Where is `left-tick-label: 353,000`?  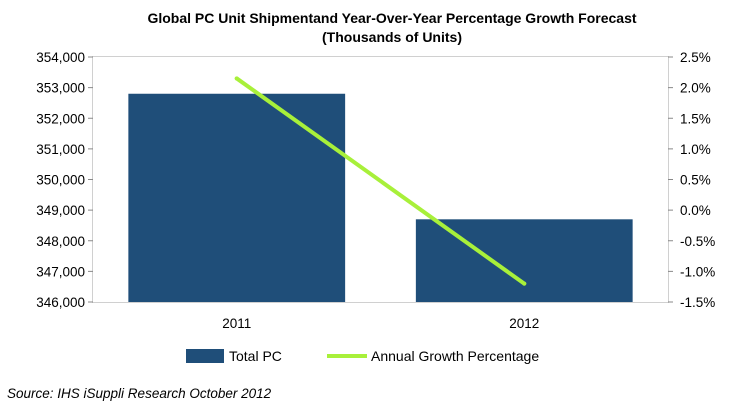 left-tick-label: 353,000 is located at coordinates (60, 88).